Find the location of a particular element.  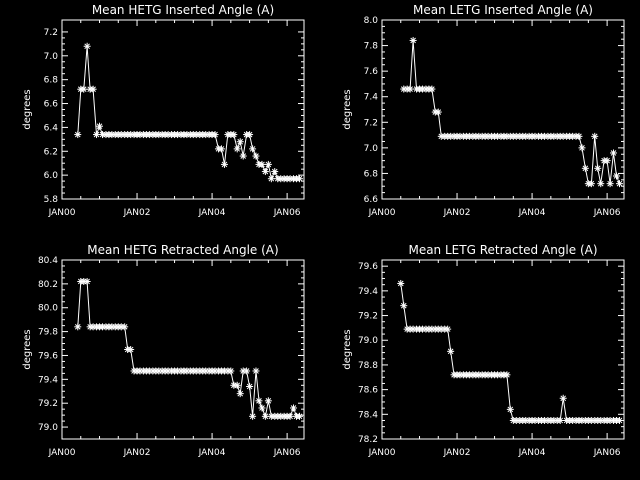

chart-title: Mean HETG Retracted Angle (A) is located at coordinates (182, 250).